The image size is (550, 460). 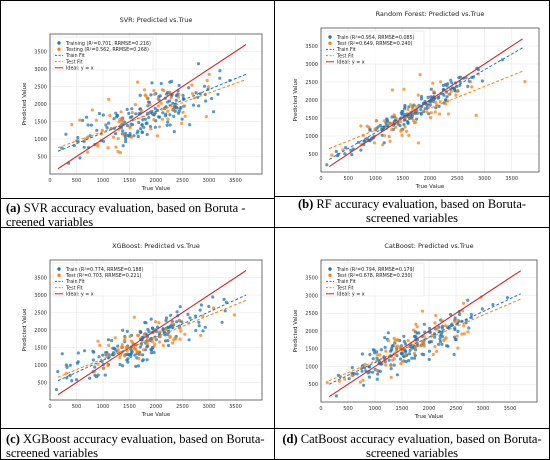 What do you see at coordinates (74, 62) in the screenshot?
I see `legend-label: Test Fit` at bounding box center [74, 62].